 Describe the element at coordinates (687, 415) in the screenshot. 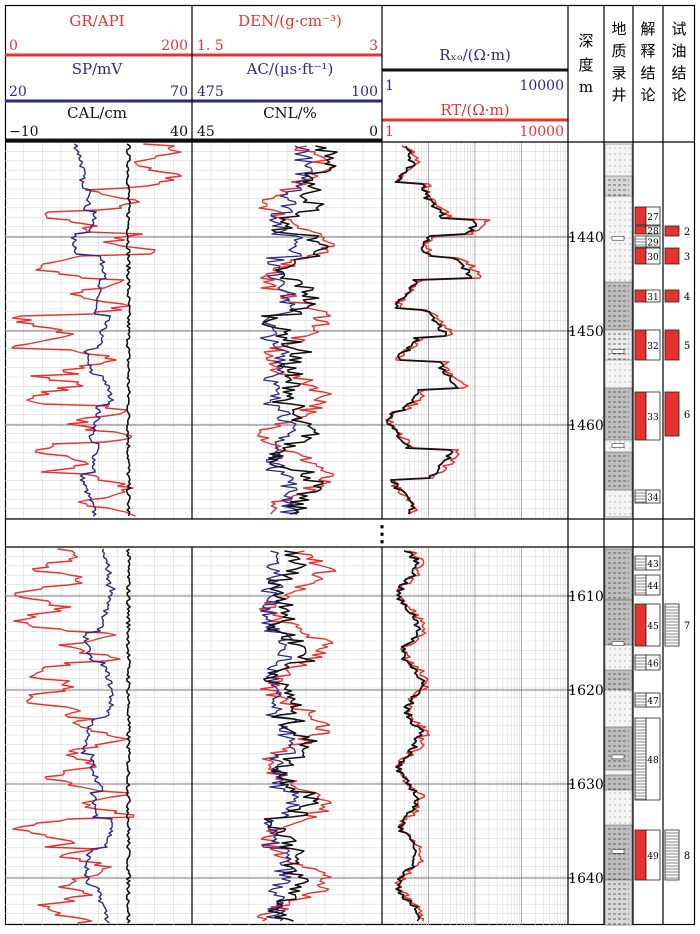

I see `test-layer-label: 6` at that location.